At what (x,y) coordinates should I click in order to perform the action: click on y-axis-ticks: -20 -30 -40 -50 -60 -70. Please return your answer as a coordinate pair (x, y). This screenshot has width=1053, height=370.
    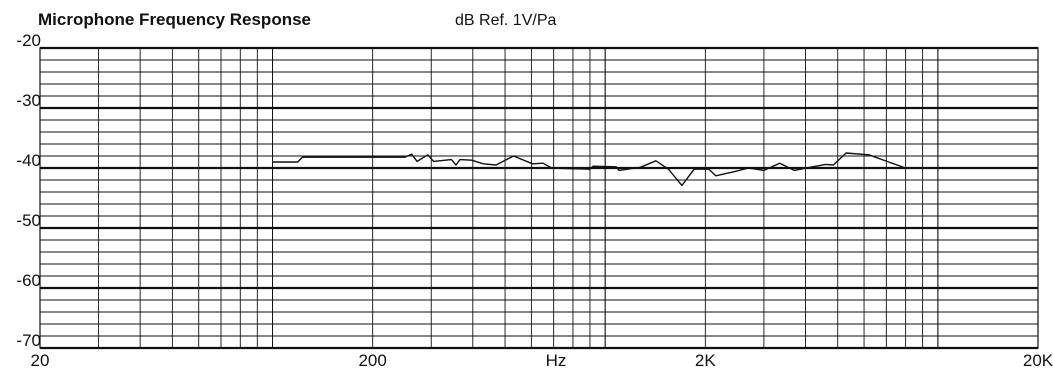
    Looking at the image, I should click on (28, 190).